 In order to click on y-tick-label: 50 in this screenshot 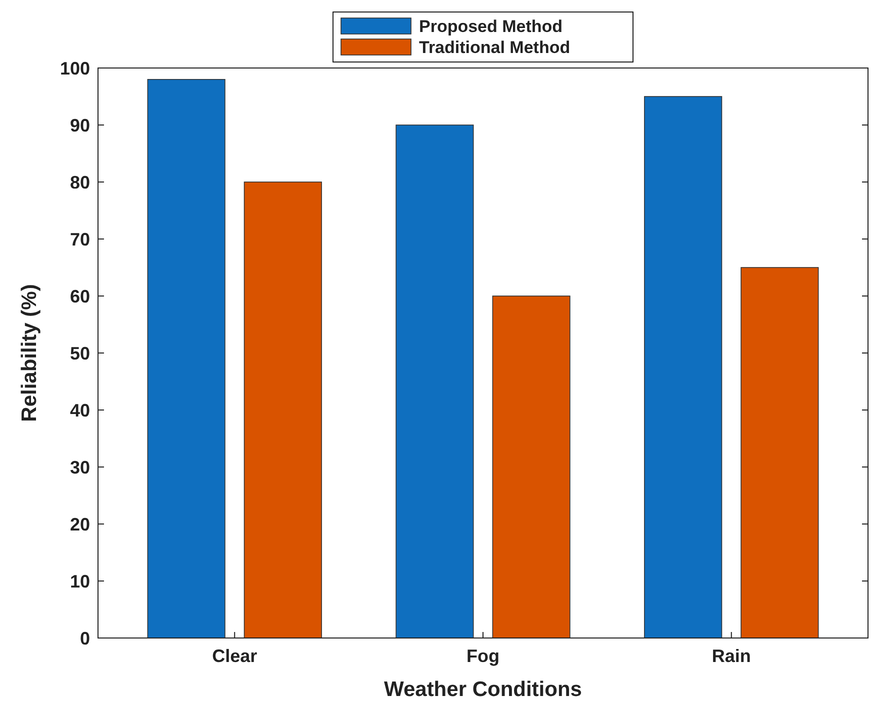, I will do `click(80, 353)`.